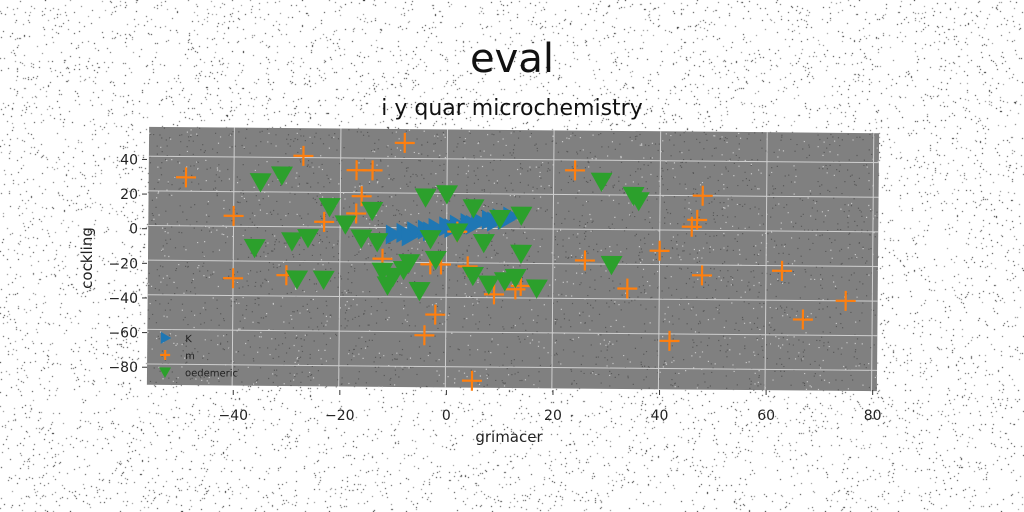  What do you see at coordinates (123, 334) in the screenshot?
I see `y-tick-label: −60` at bounding box center [123, 334].